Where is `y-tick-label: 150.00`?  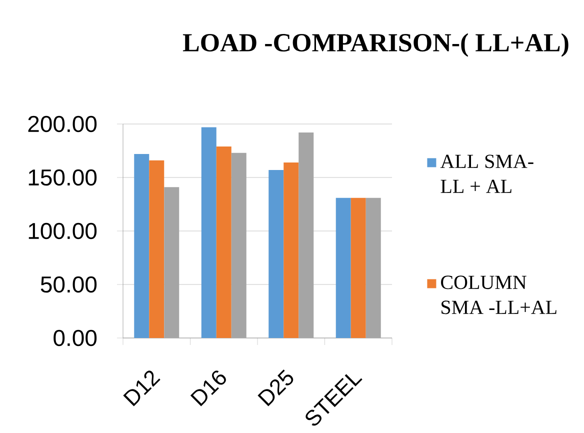
y-tick-label: 150.00 is located at coordinates (62, 177).